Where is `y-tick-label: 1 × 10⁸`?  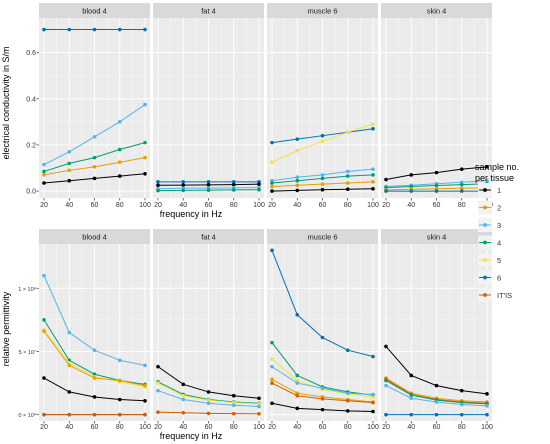 y-tick-label: 1 × 10⁸ is located at coordinates (27, 289).